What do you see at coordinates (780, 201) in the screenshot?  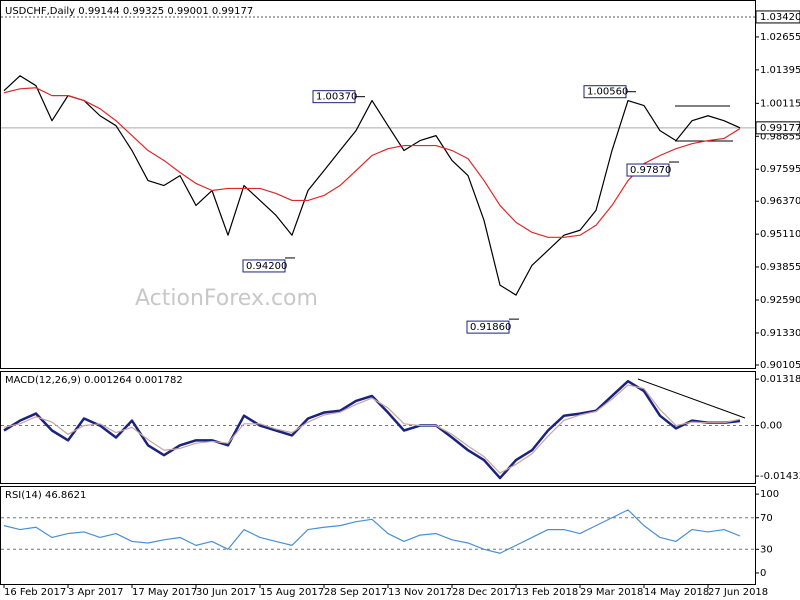 I see `y-tick-label: 0.96370` at bounding box center [780, 201].